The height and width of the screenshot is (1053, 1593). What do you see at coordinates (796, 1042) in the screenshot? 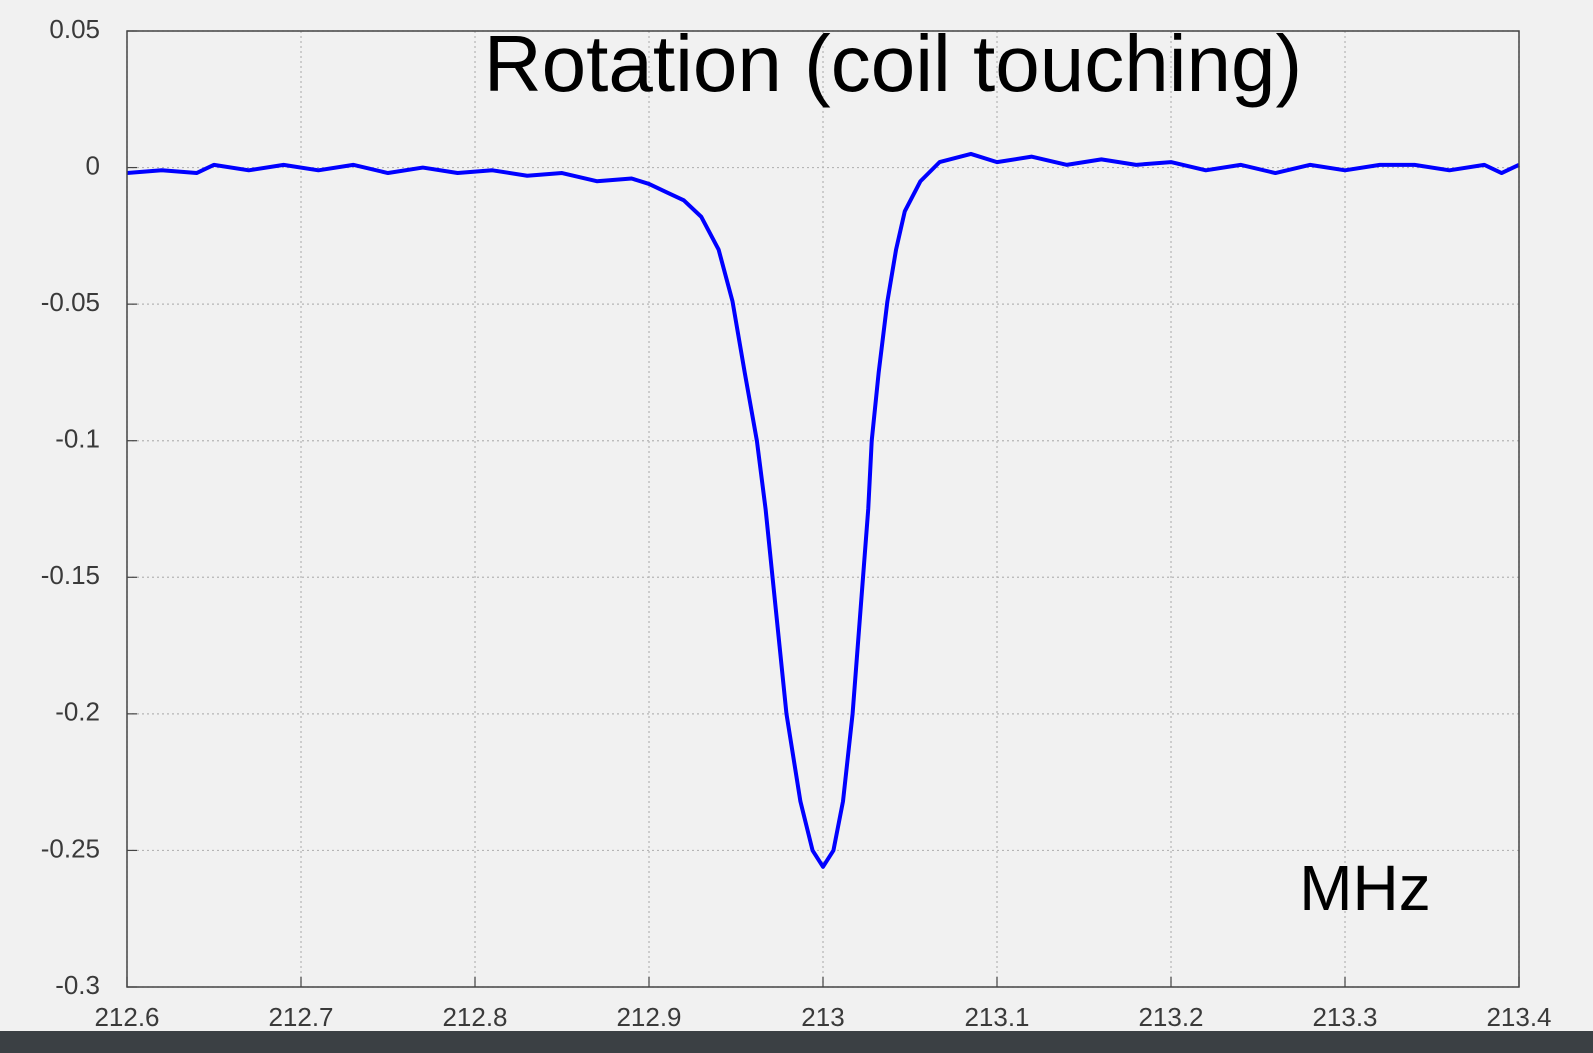
I see `bottom-bar` at bounding box center [796, 1042].